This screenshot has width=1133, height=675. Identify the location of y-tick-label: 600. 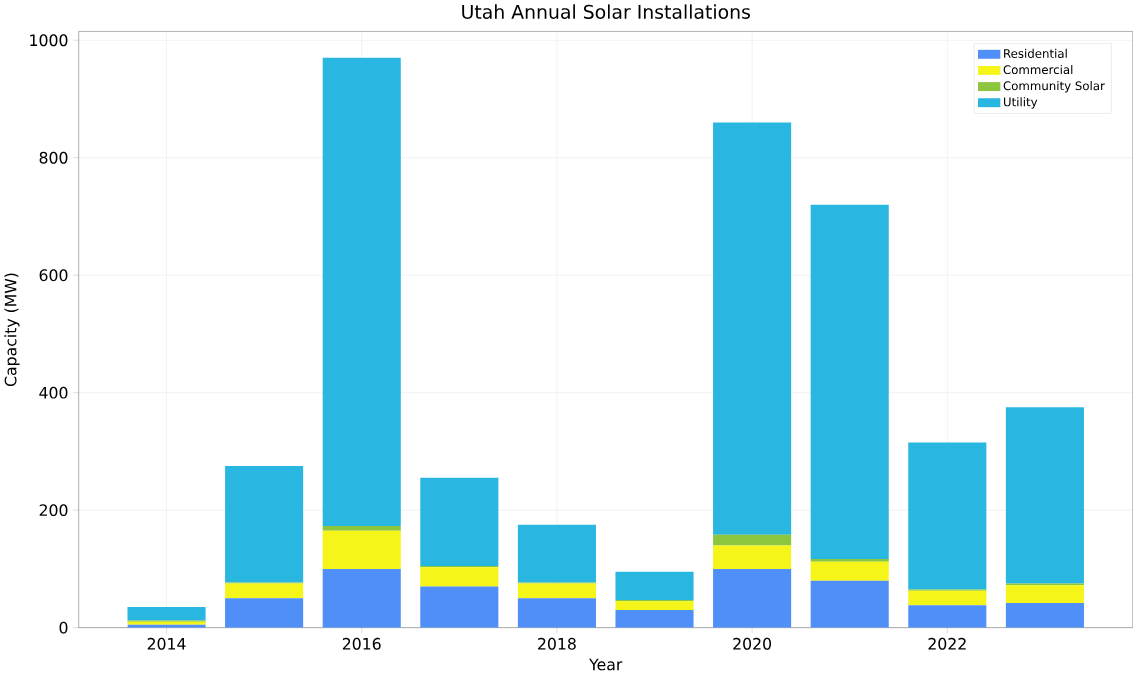
(53, 275).